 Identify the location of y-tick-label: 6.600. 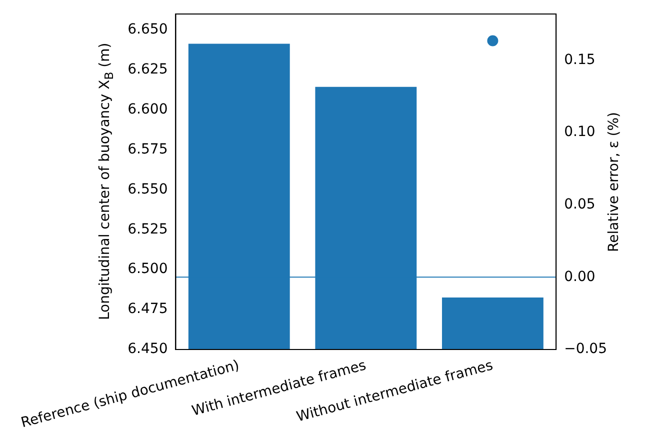
(148, 109).